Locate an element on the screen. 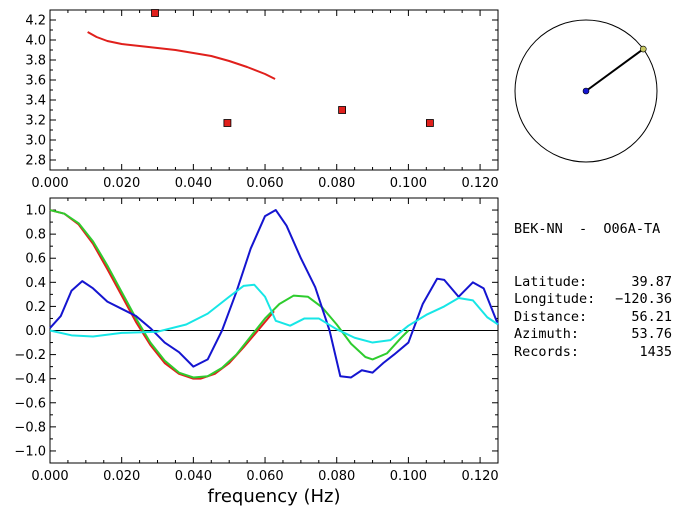 The image size is (697, 519). y-tick-label: 0.8 is located at coordinates (35, 235).